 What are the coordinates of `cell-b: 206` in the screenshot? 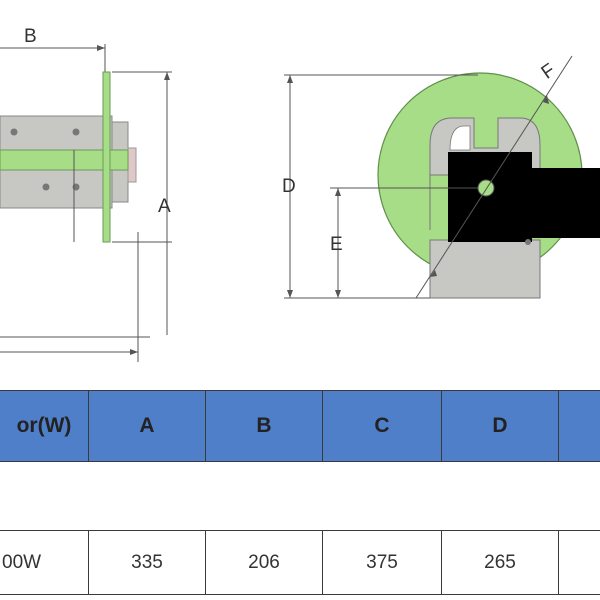 It's located at (264, 562).